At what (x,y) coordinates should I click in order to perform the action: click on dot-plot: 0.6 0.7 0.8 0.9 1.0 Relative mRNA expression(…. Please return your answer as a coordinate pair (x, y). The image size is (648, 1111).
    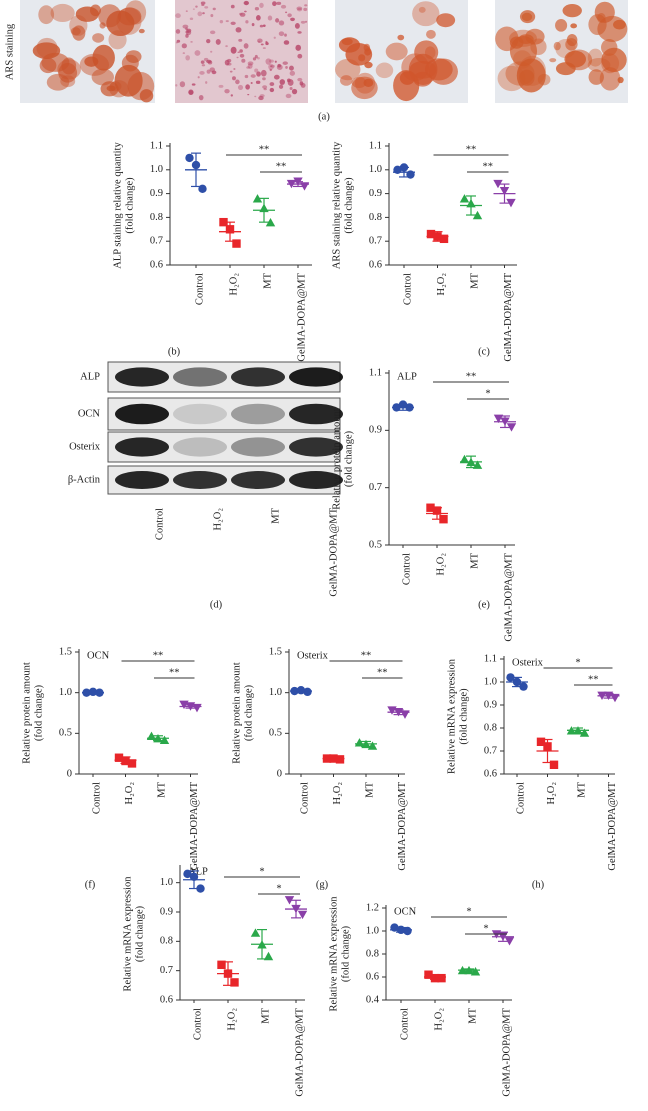
    Looking at the image, I should click on (215, 981).